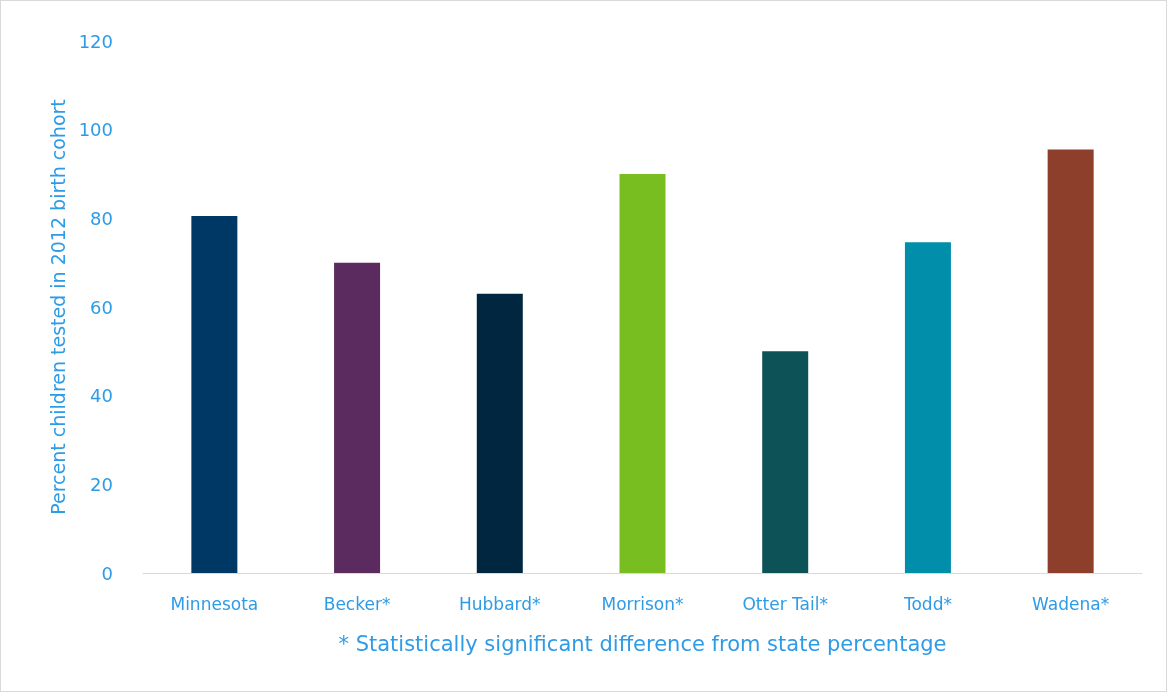  What do you see at coordinates (785, 603) in the screenshot?
I see `x-tick-label: Otter Tail*` at bounding box center [785, 603].